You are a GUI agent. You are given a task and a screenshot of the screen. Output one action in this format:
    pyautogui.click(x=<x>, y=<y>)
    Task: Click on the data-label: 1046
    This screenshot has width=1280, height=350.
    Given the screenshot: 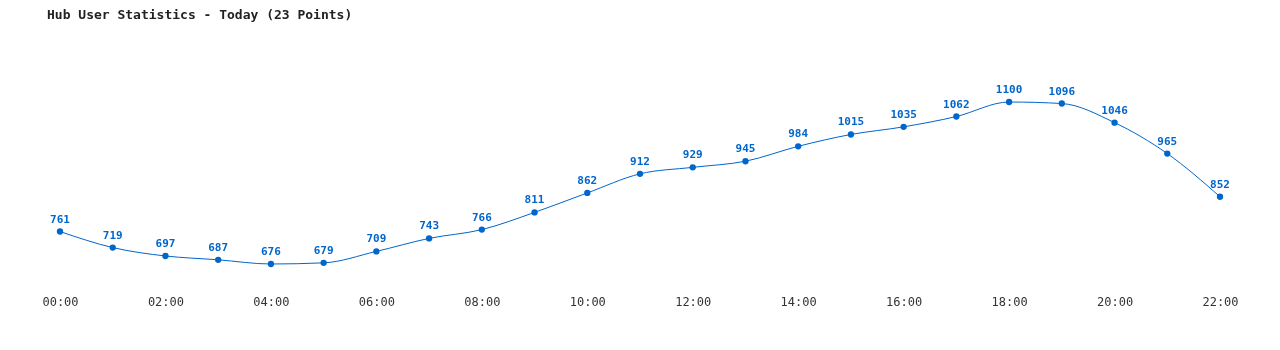 What is the action you would take?
    pyautogui.click(x=1115, y=110)
    